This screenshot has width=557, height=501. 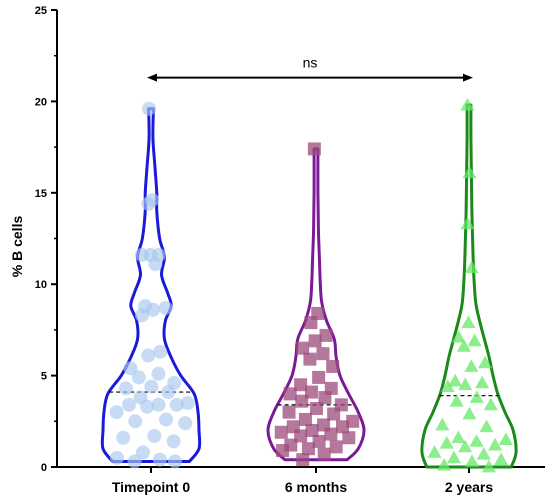 What do you see at coordinates (41, 285) in the screenshot?
I see `y-tick-label: 10` at bounding box center [41, 285].